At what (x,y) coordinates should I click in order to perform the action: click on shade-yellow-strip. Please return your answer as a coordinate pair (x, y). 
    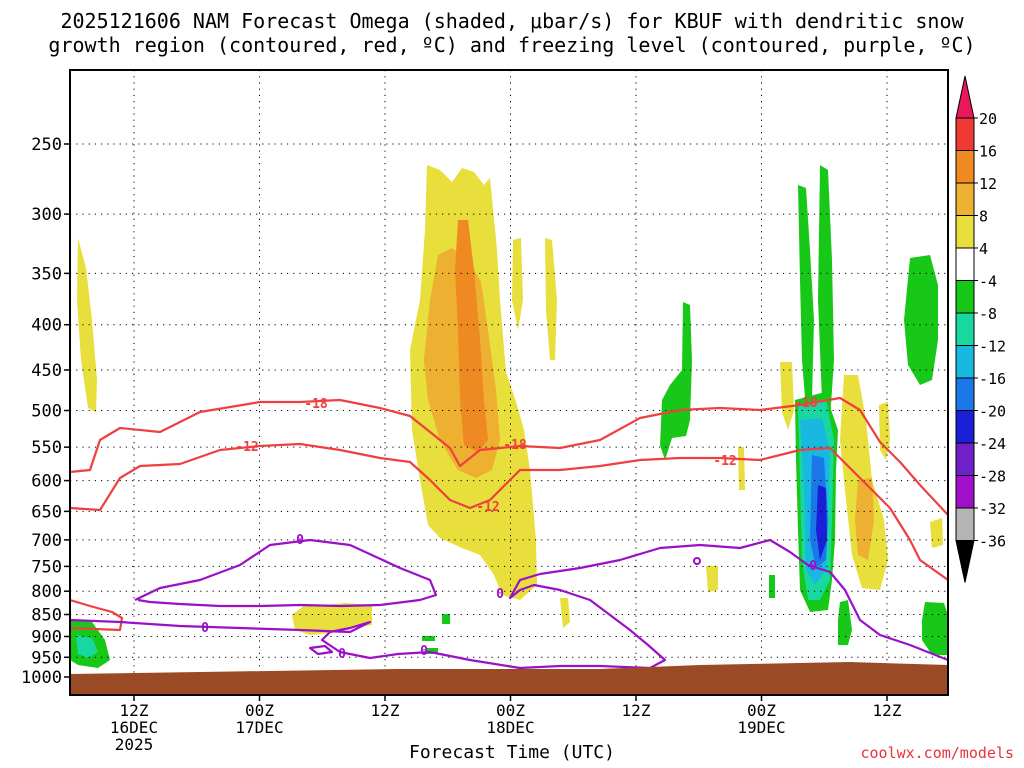
    Looking at the image, I should click on (517, 284).